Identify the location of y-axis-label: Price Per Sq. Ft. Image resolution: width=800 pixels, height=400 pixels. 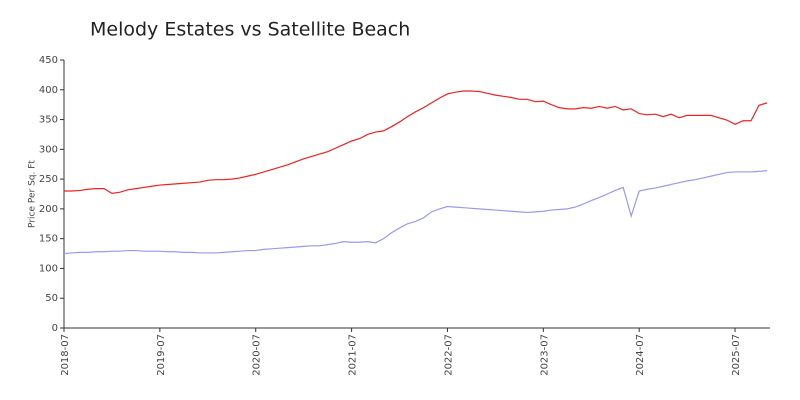
(33, 194).